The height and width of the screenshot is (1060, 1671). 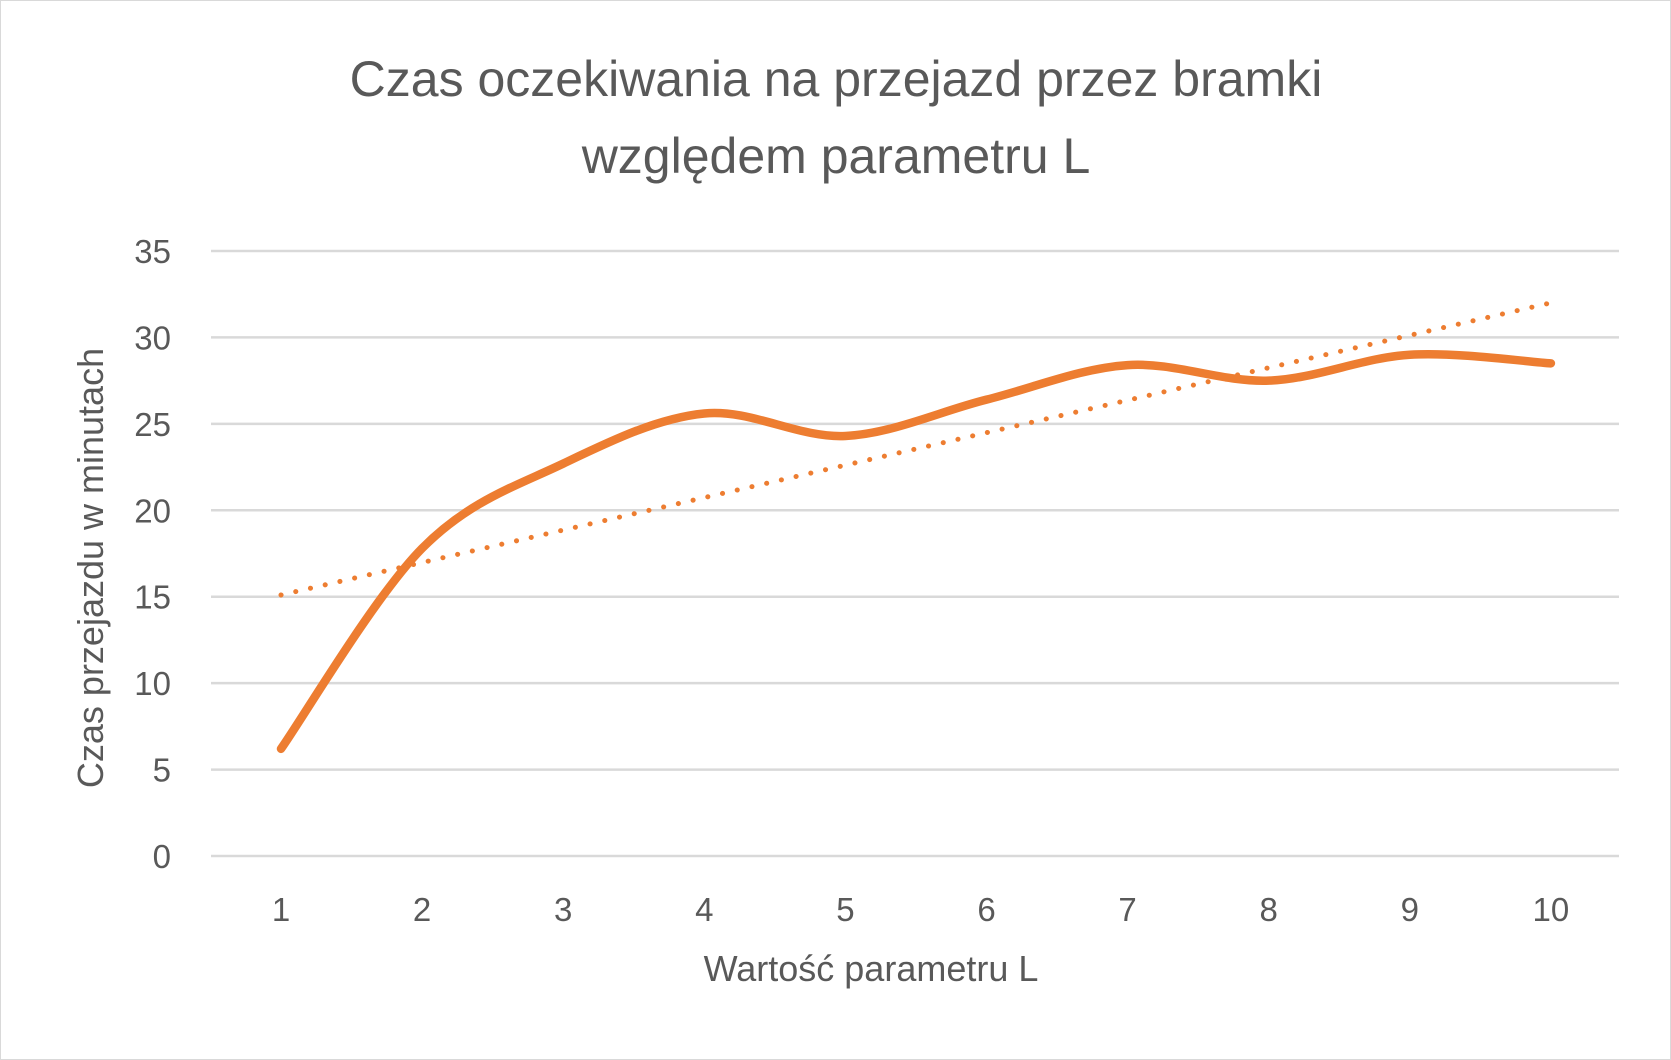 I want to click on x-axis-title: Wartość parametru L, so click(x=871, y=968).